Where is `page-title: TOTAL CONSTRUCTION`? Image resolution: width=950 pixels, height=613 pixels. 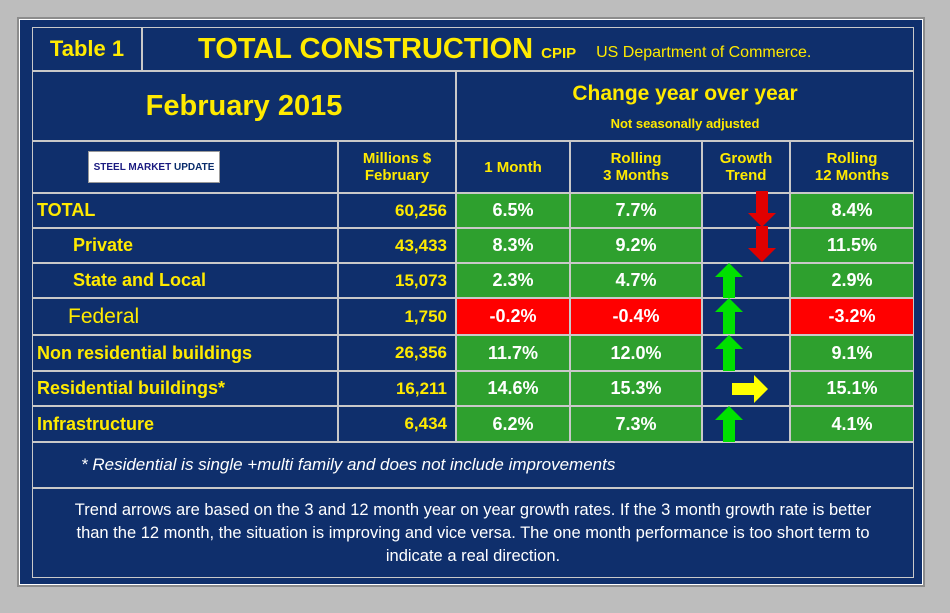
page-title: TOTAL CONSTRUCTION is located at coordinates (366, 48).